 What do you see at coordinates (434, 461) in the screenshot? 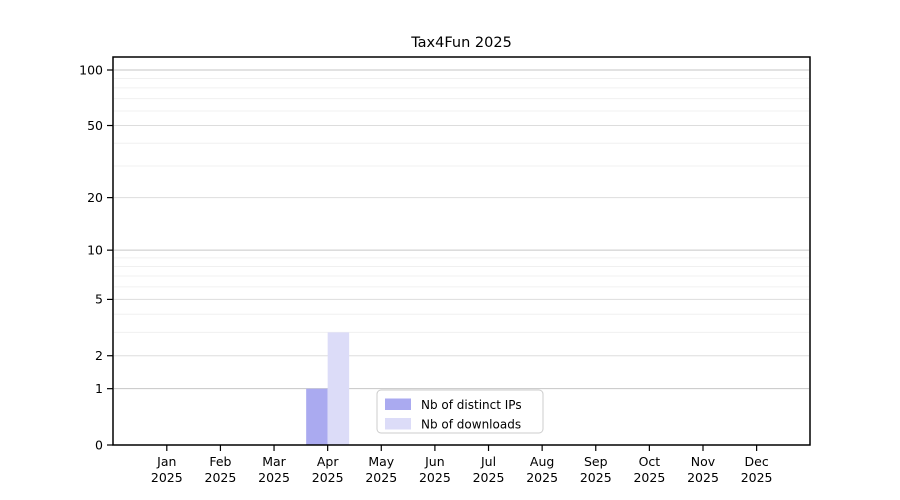
I see `x-axis-tick-label-month-jun: Jun` at bounding box center [434, 461].